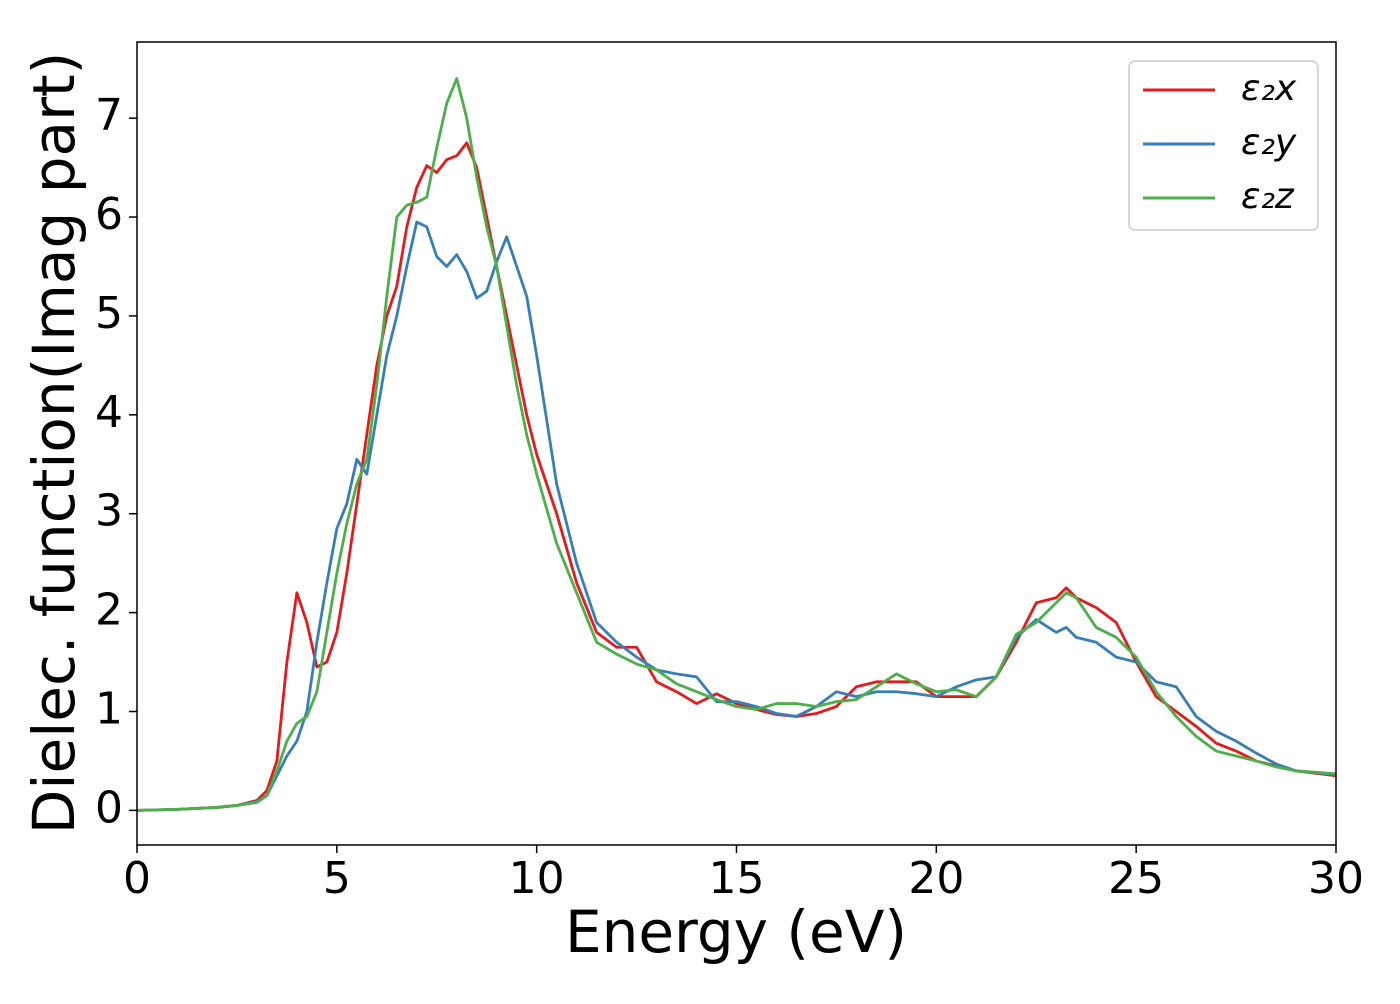 This screenshot has height=1004, width=1400. What do you see at coordinates (137, 878) in the screenshot?
I see `x-tick-label: 0` at bounding box center [137, 878].